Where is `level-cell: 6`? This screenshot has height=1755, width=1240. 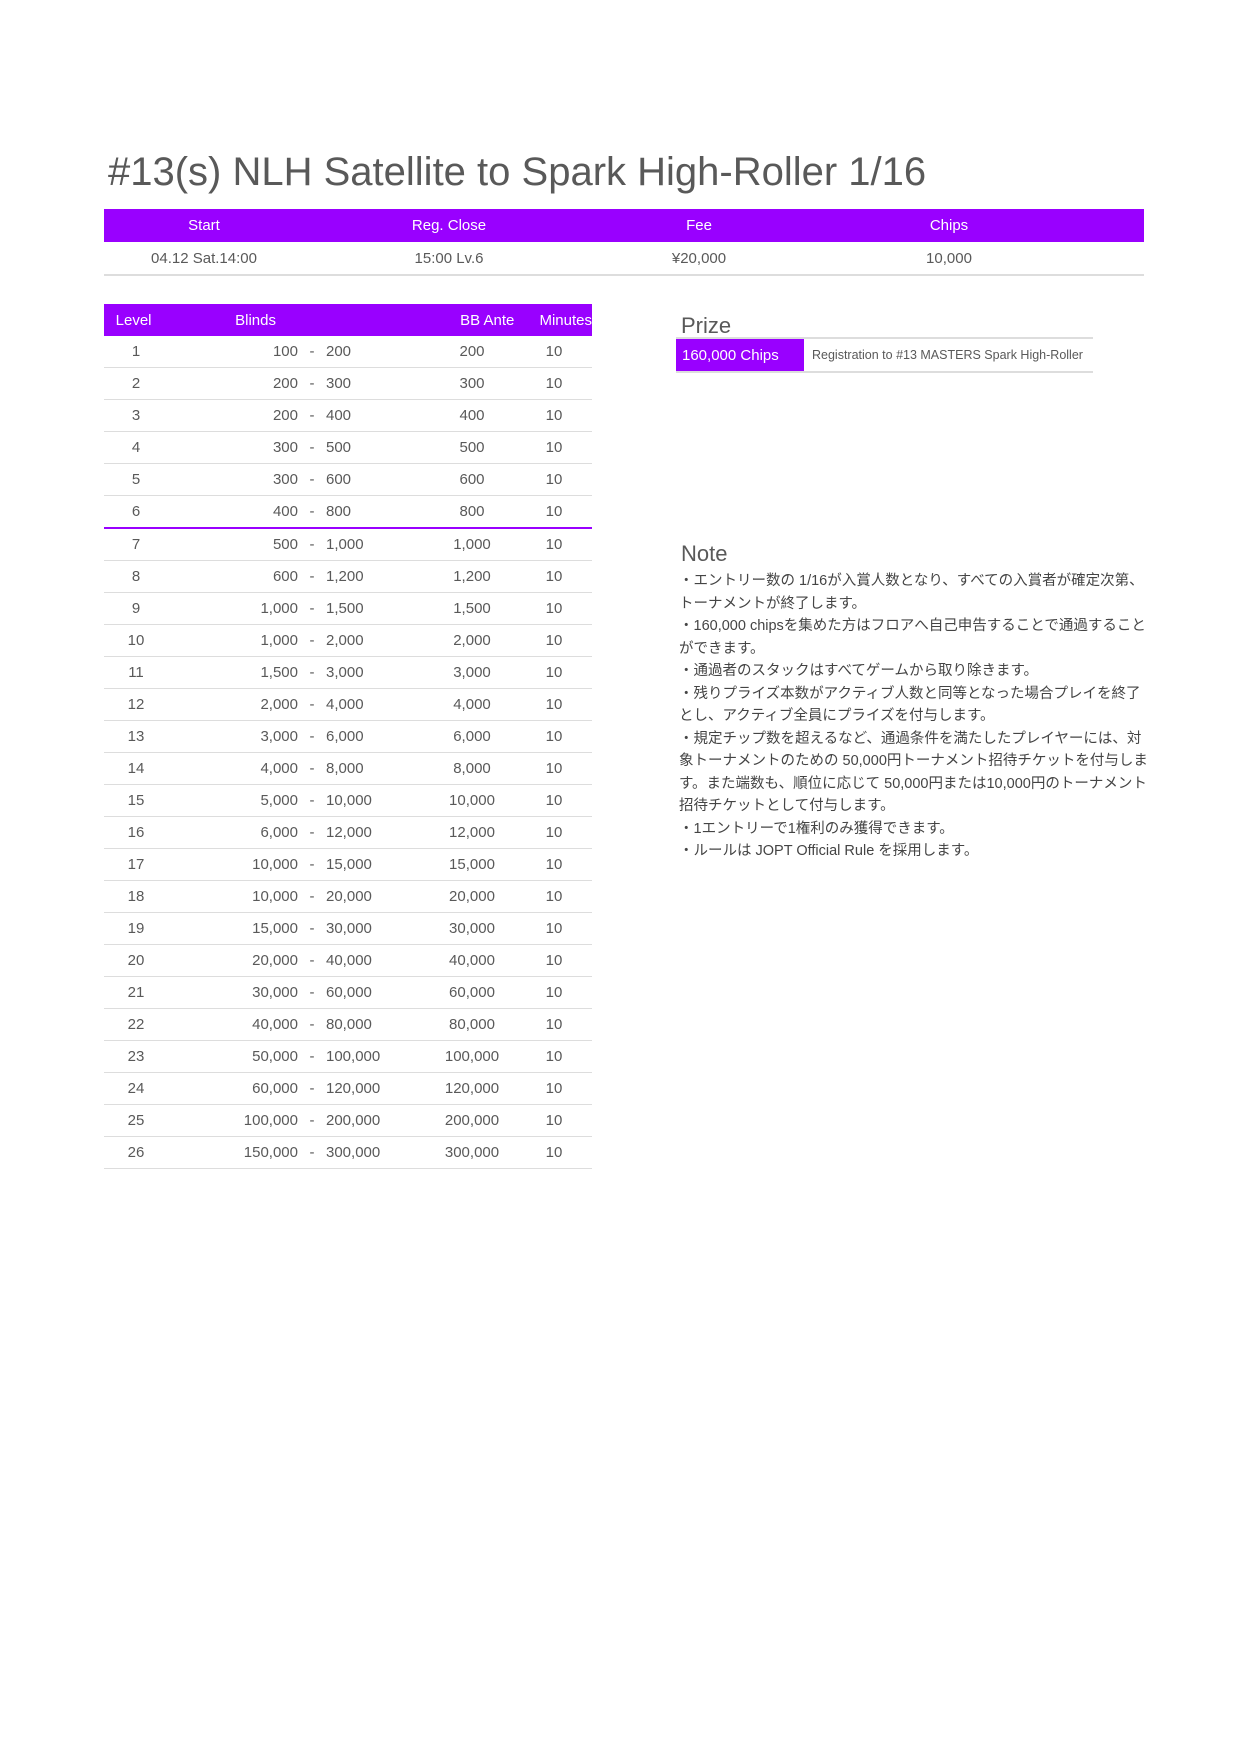 level-cell: 6 is located at coordinates (136, 511).